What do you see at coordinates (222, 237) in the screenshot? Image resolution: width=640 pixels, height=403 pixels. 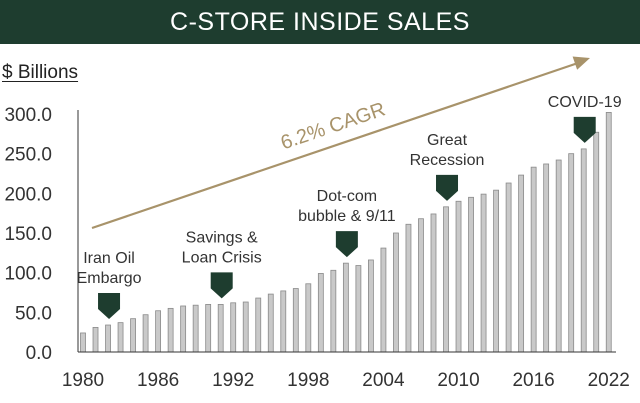 I see `event-label: Savings &` at bounding box center [222, 237].